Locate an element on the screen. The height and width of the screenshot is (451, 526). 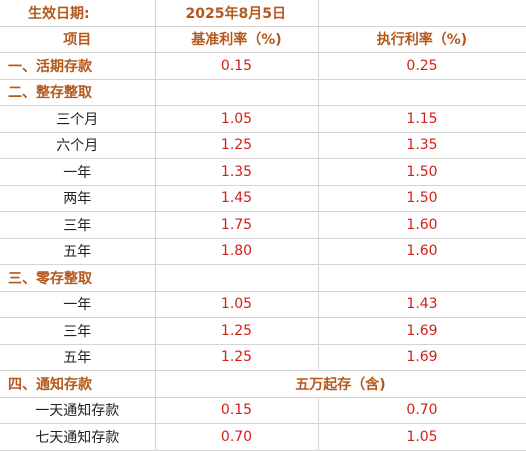
exec-rate-cell: 0.25 is located at coordinates (421, 66).